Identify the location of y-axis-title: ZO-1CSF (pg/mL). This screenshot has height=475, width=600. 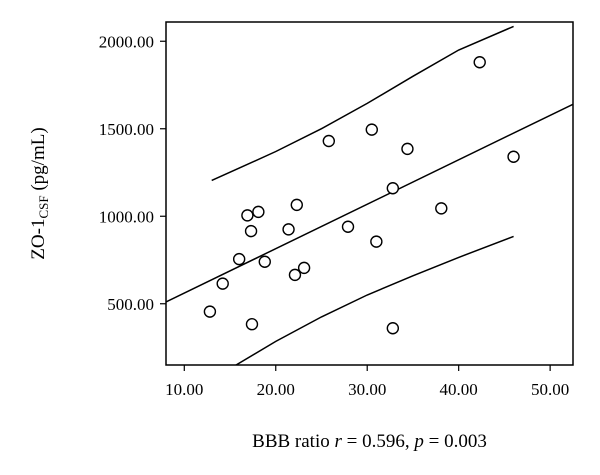
(39, 193).